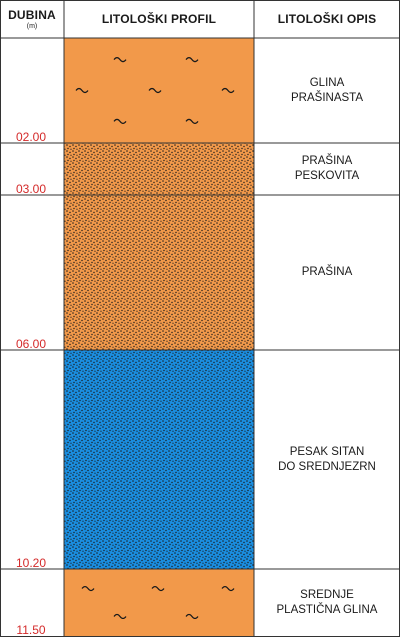  I want to click on depth-label: 03.00, so click(31, 189).